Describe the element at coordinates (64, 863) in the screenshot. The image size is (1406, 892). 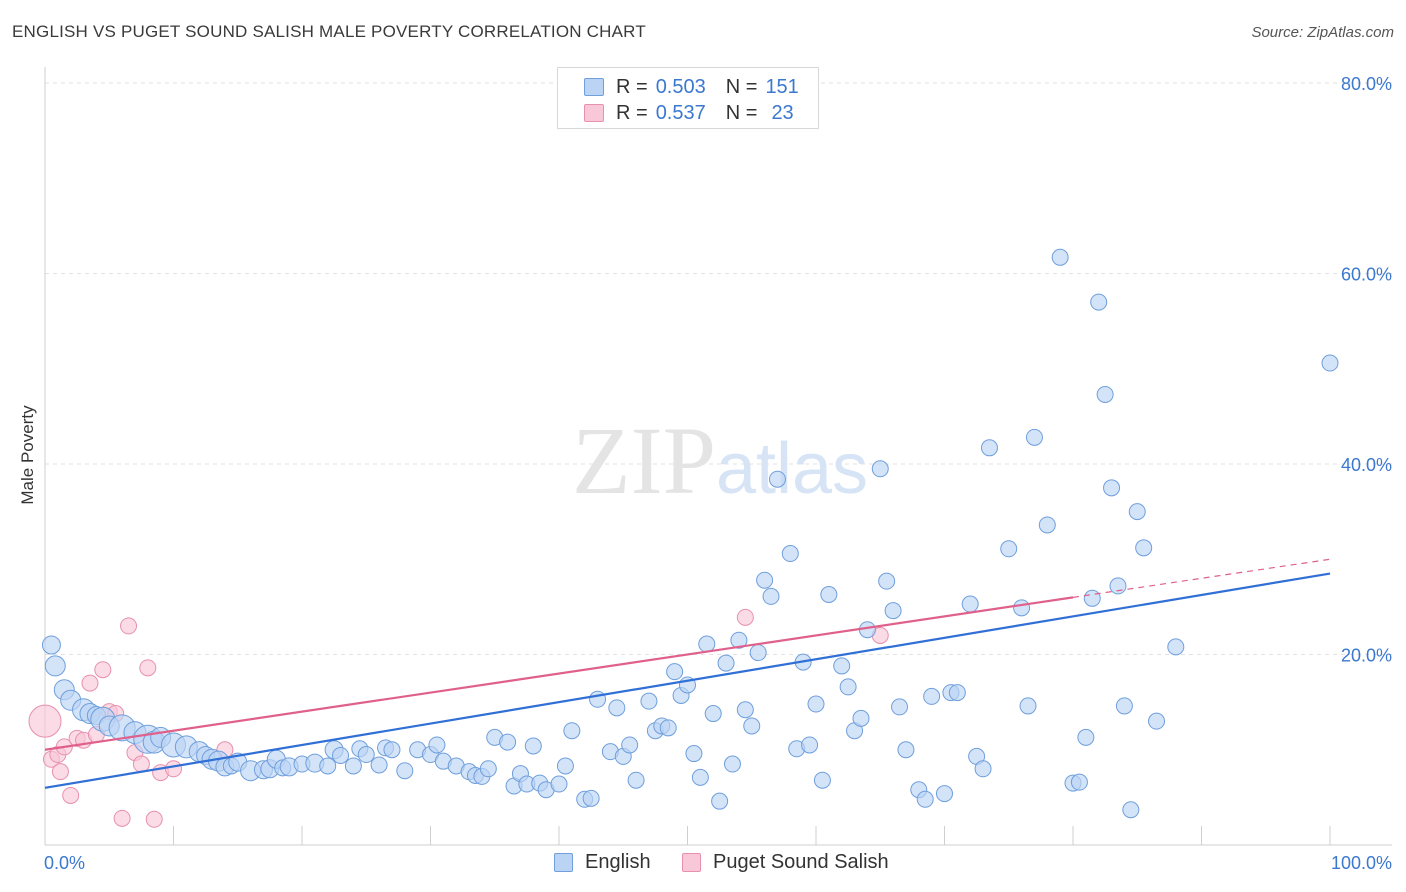
I see `x-tick-label-min: 0.0%` at that location.